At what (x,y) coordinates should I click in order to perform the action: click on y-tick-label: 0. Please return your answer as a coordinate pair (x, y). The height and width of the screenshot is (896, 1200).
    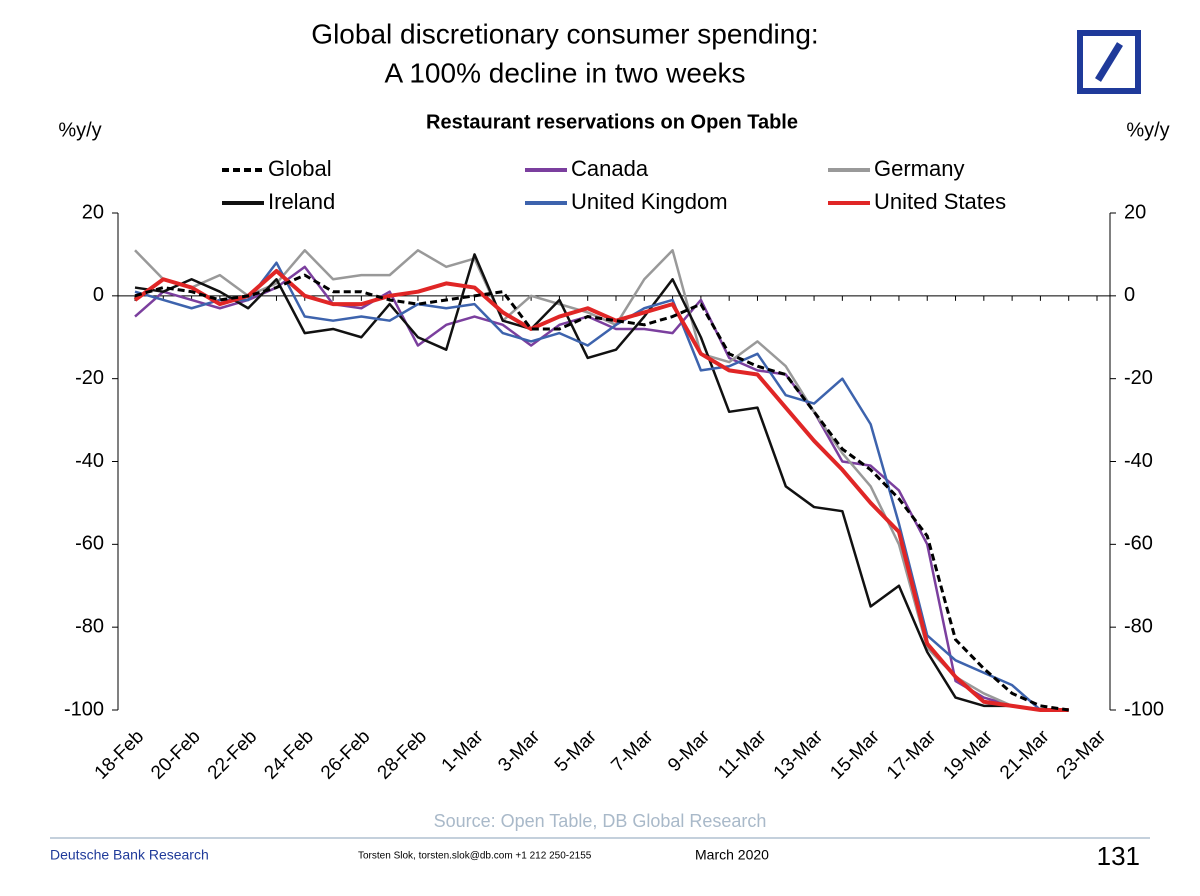
    Looking at the image, I should click on (98, 295).